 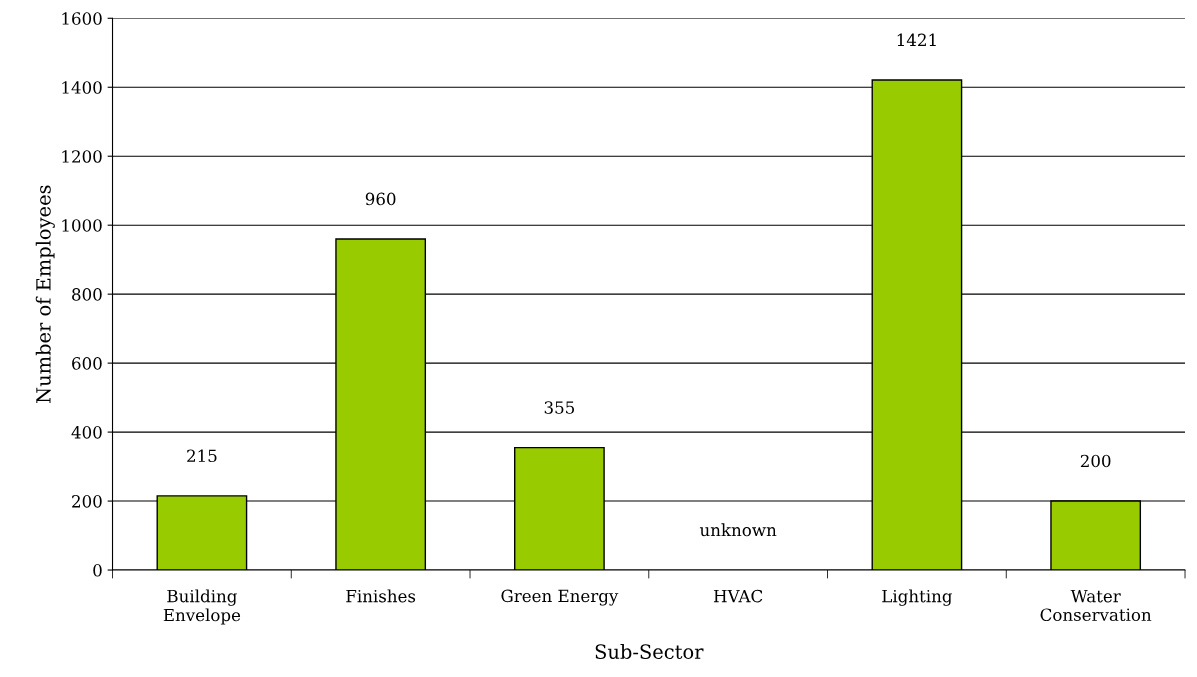 I want to click on y-tick-label: 1600, so click(x=82, y=18).